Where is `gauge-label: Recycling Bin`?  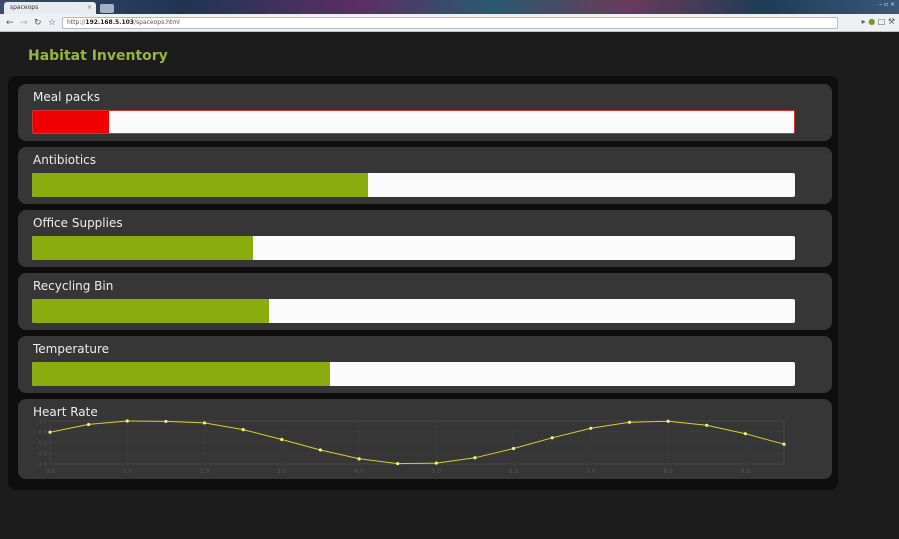 gauge-label: Recycling Bin is located at coordinates (73, 286).